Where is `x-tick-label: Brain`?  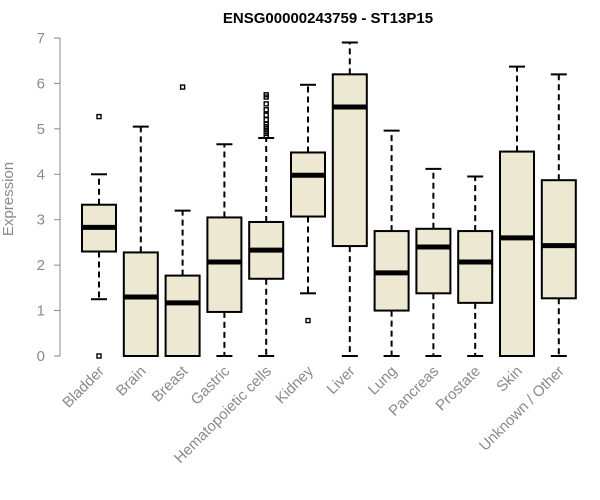
x-tick-label: Brain is located at coordinates (131, 381).